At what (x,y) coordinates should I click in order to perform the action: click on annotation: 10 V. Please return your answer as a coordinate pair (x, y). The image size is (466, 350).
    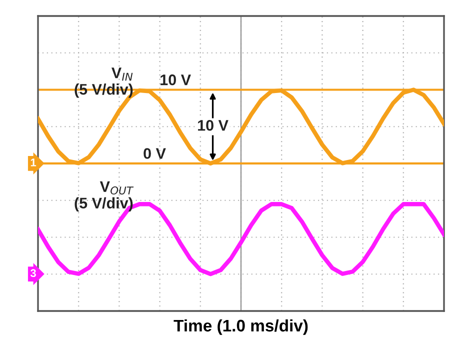
    Looking at the image, I should click on (213, 125).